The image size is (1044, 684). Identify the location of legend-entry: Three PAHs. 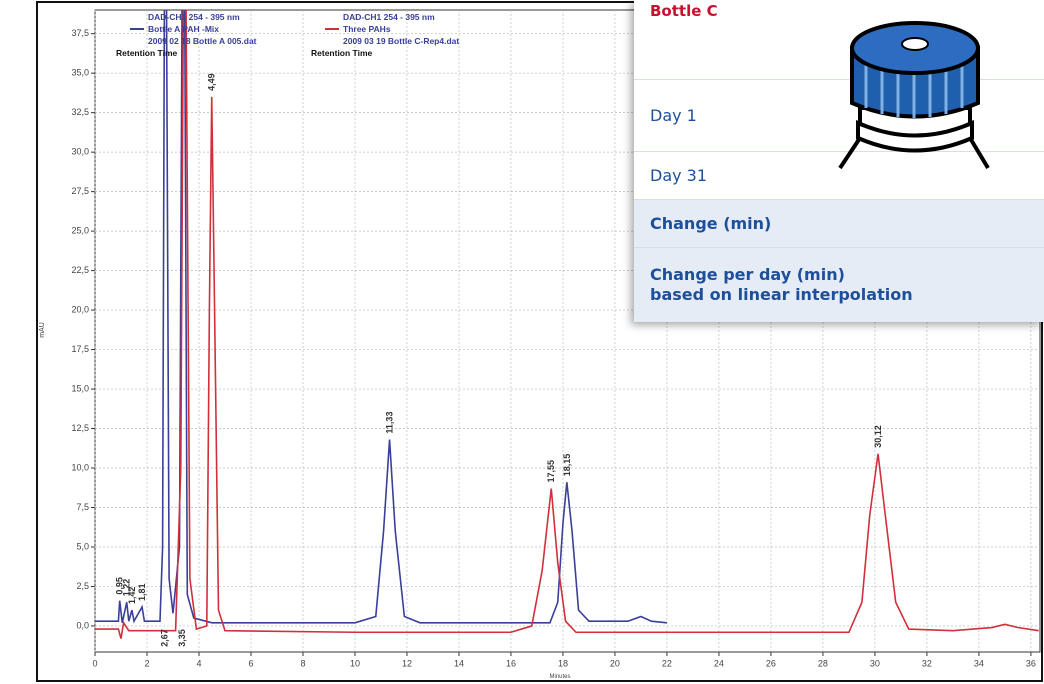
(367, 29).